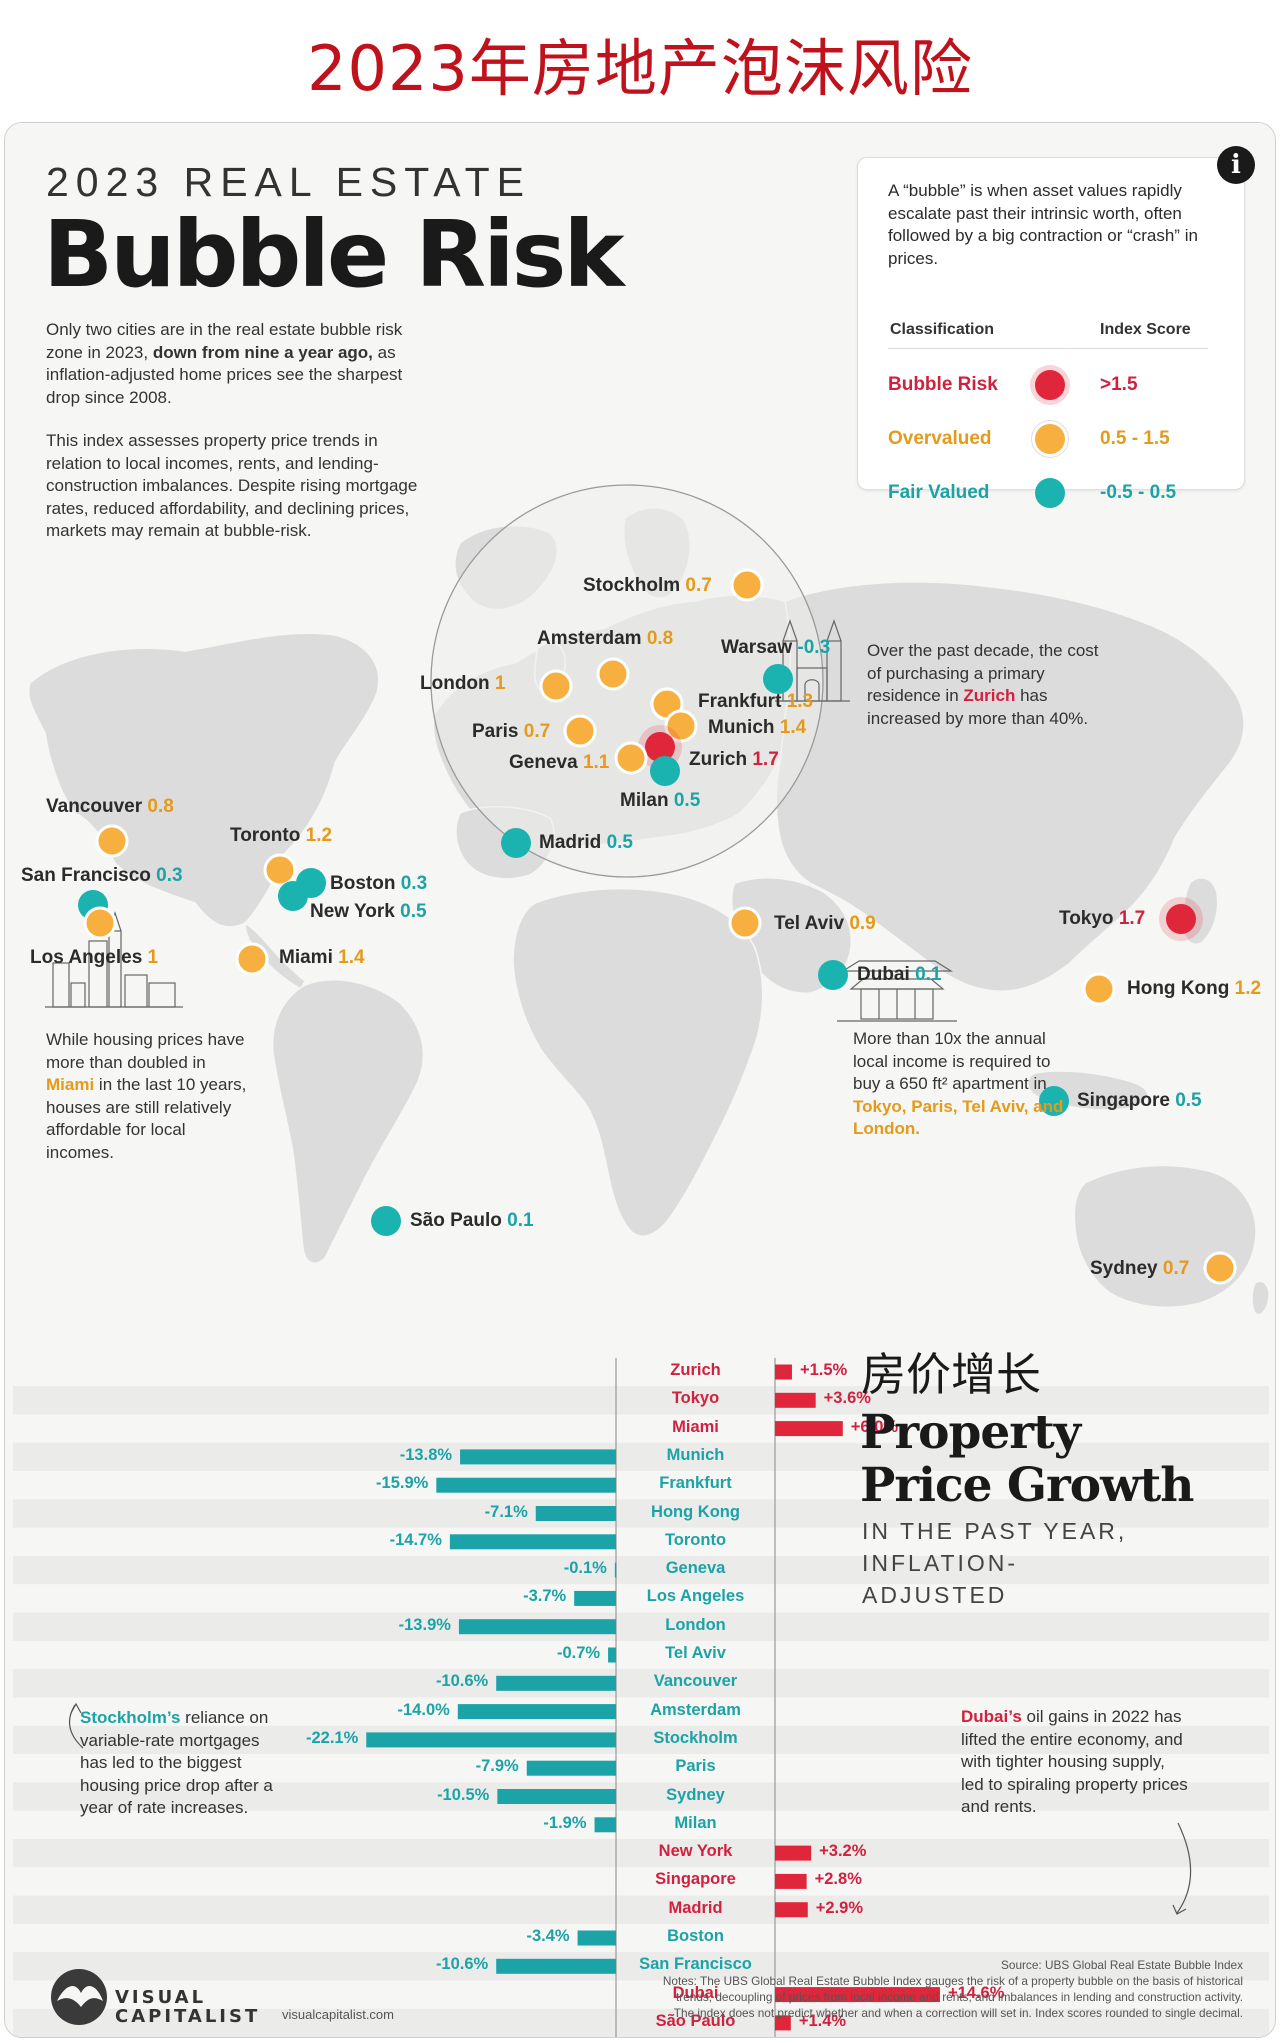 The image size is (1280, 2043). I want to click on info-icon: i, so click(1236, 165).